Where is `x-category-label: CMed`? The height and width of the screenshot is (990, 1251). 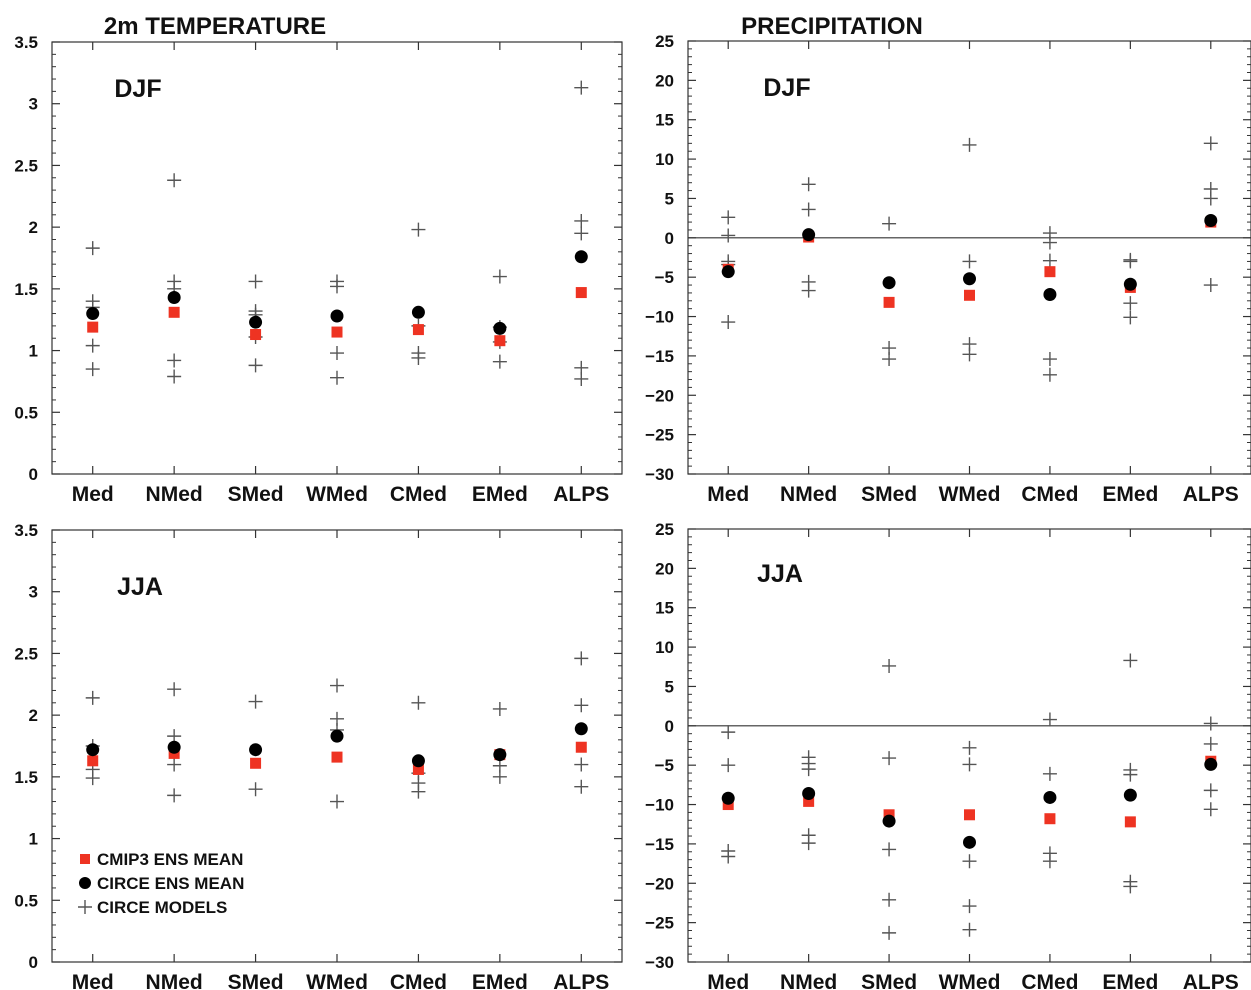 x-category-label: CMed is located at coordinates (1049, 980).